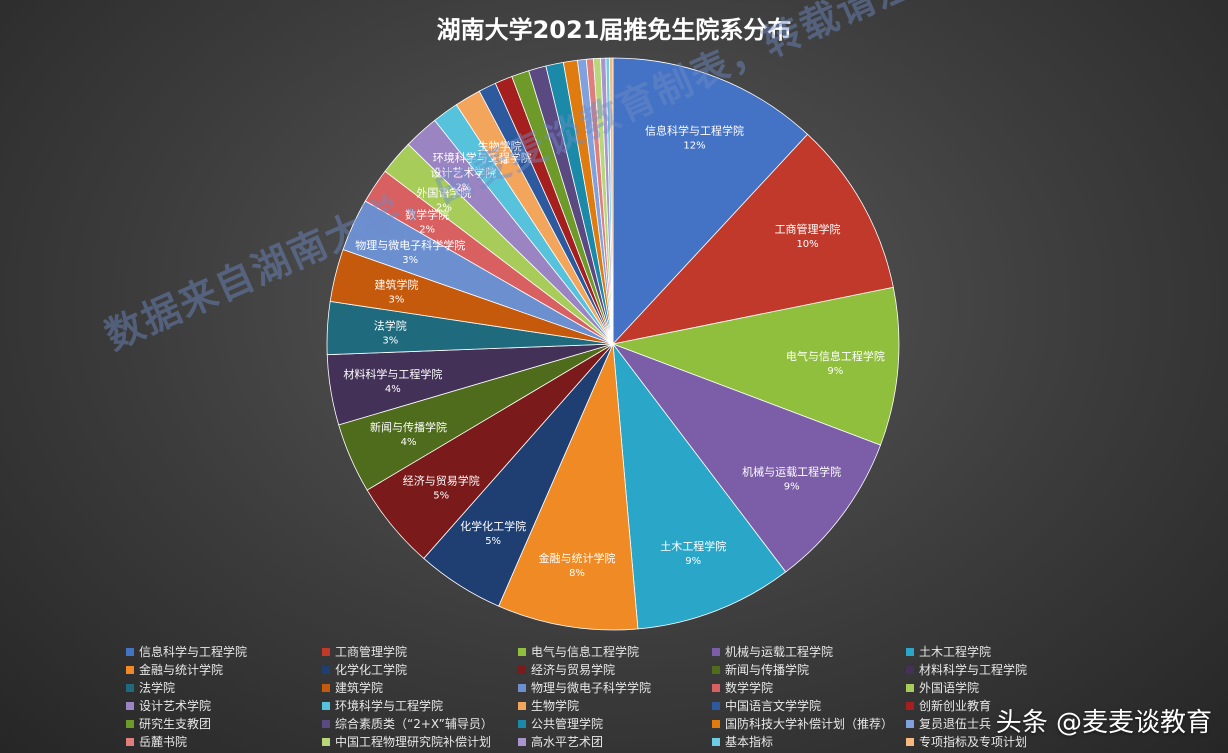  What do you see at coordinates (396, 284) in the screenshot?
I see `slice-category-label: 建筑学院` at bounding box center [396, 284].